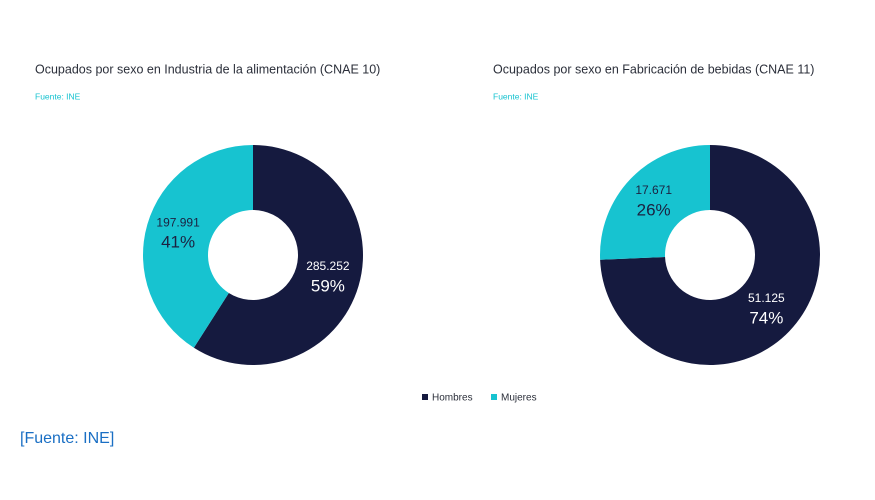 The image size is (875, 500). I want to click on footer: [Fuente: INE], so click(67, 438).